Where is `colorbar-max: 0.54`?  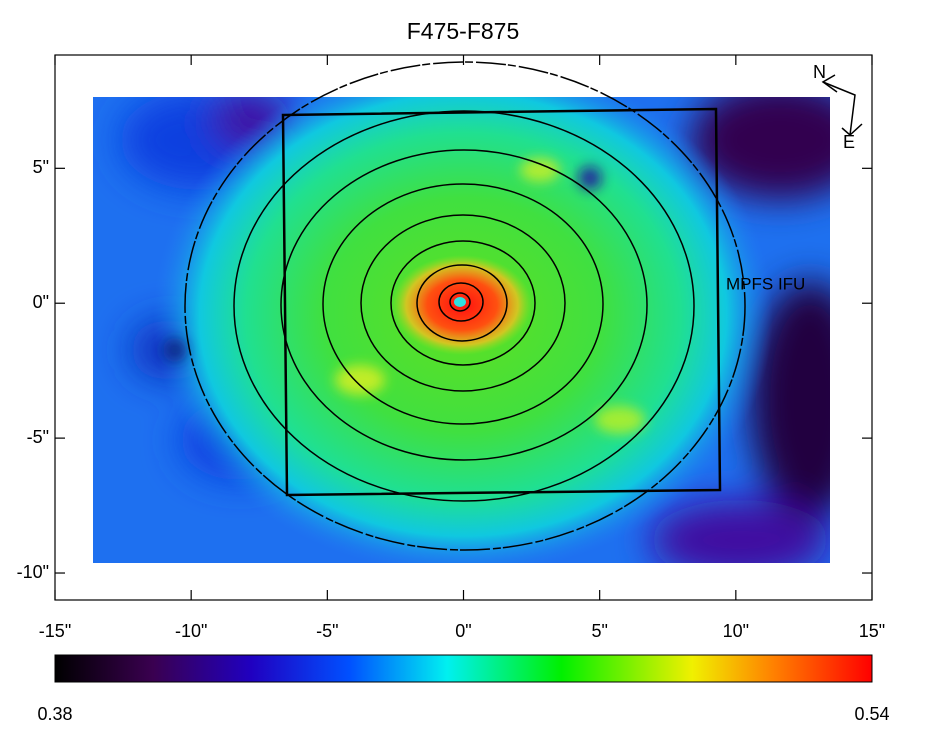
colorbar-max: 0.54 is located at coordinates (871, 714).